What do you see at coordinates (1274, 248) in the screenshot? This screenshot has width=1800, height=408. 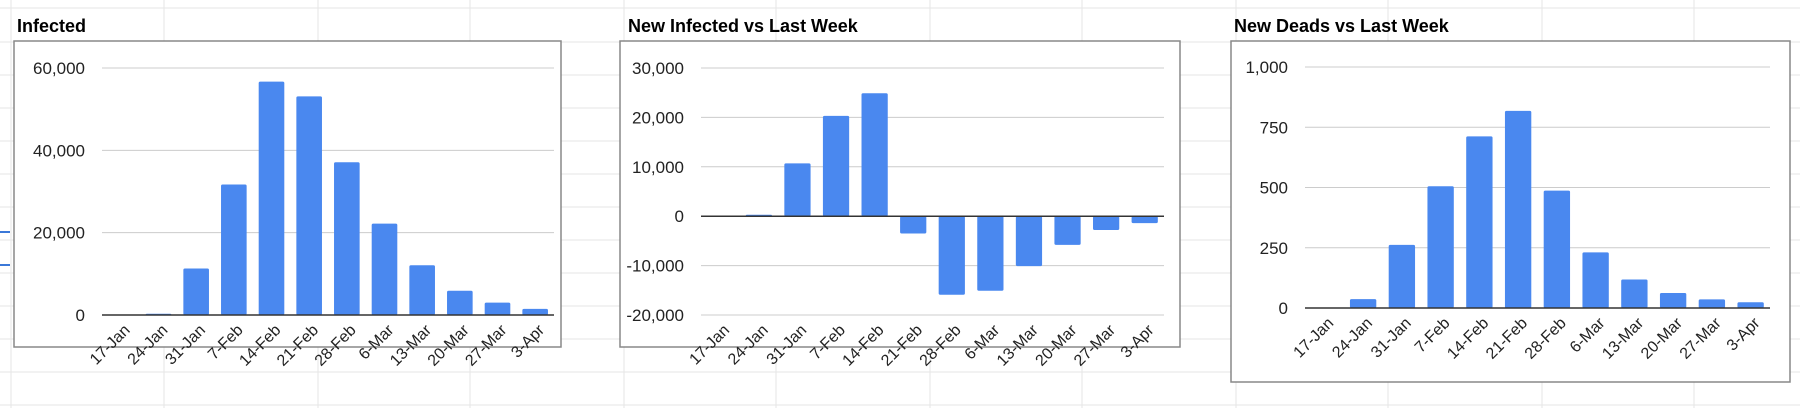 I see `y-tick-label: 250` at bounding box center [1274, 248].